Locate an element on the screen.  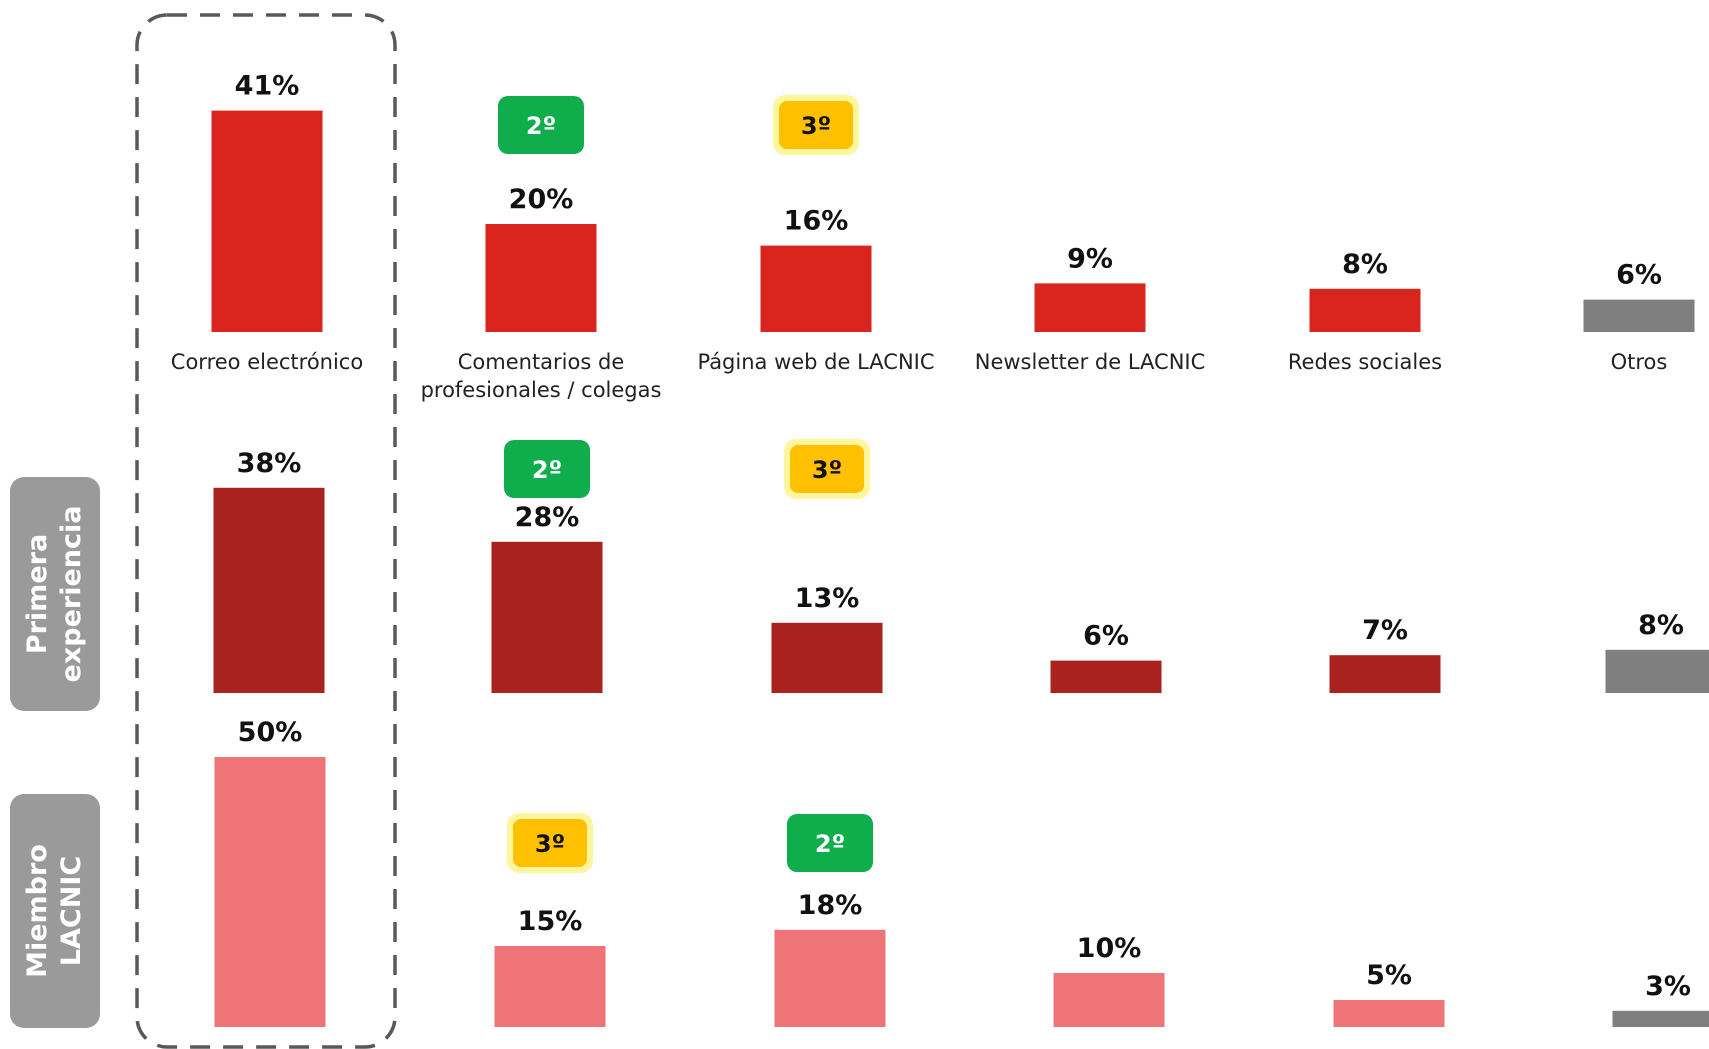
bar-row2-cat4 is located at coordinates (1389, 1013).